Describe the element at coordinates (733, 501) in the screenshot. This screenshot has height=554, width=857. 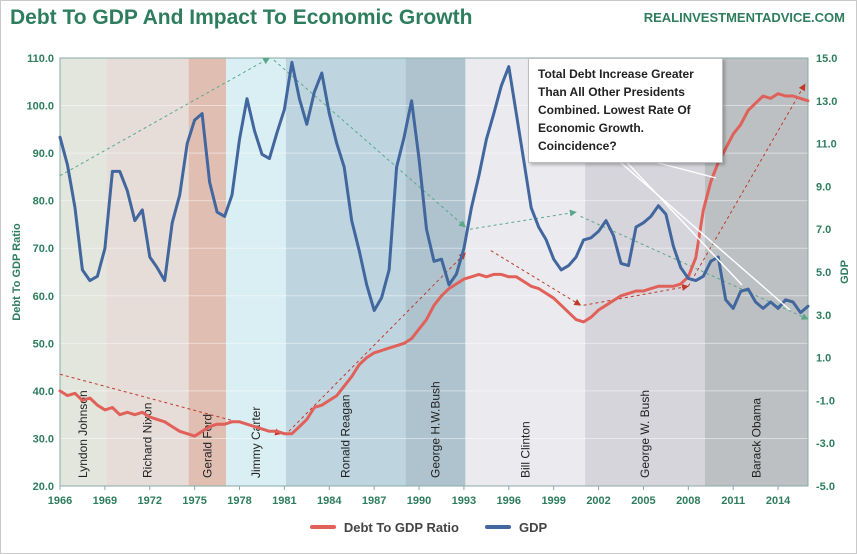
I see `x-tick-label-15: 2011` at that location.